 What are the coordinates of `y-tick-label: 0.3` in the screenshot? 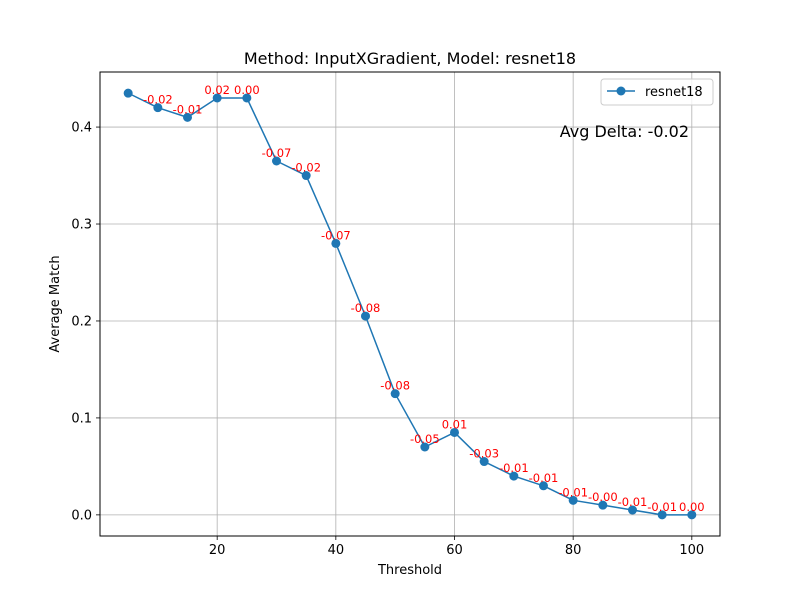 It's located at (81, 225).